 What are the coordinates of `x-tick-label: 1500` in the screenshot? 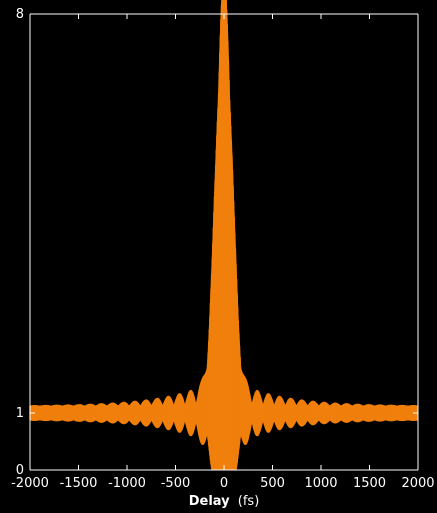 It's located at (369, 483).